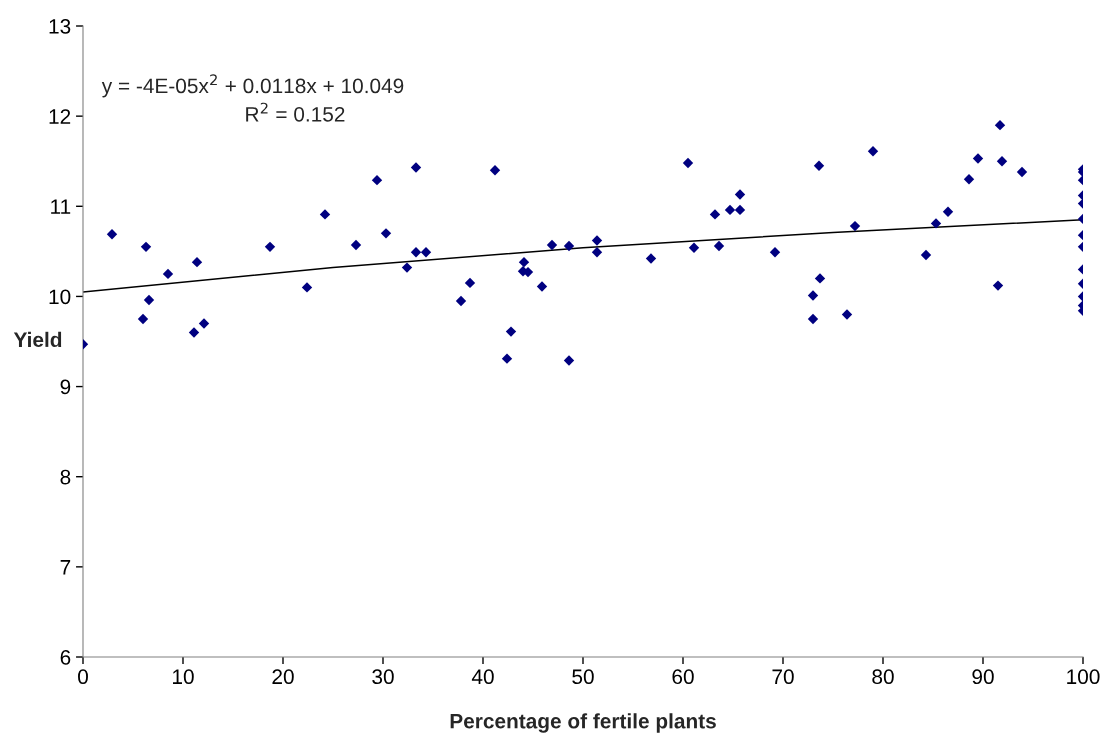 Image resolution: width=1106 pixels, height=743 pixels. What do you see at coordinates (252, 86) in the screenshot?
I see `annotation: y = -4E-05x$^{2}$ + 0.0118x + 10.049` at bounding box center [252, 86].